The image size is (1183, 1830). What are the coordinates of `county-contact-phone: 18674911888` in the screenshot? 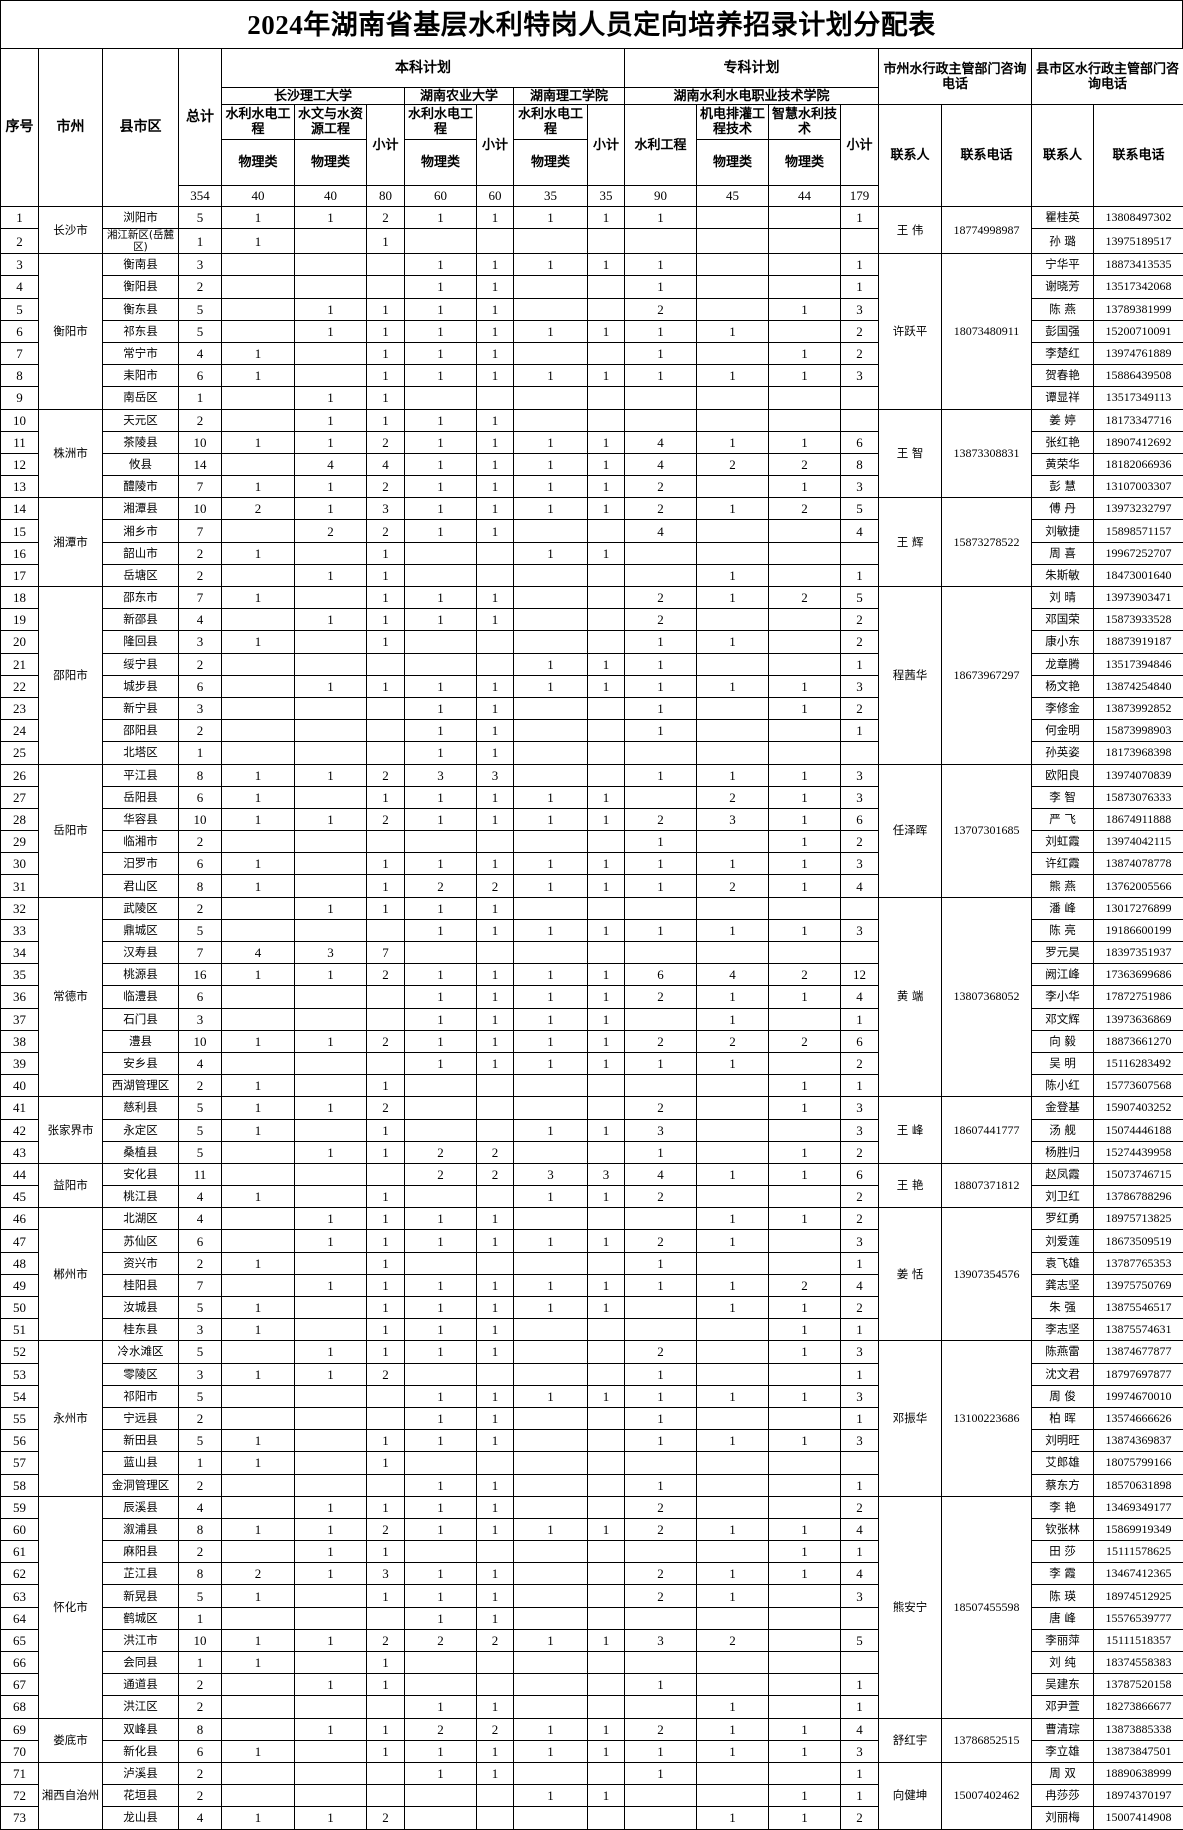 It's located at (1138, 819).